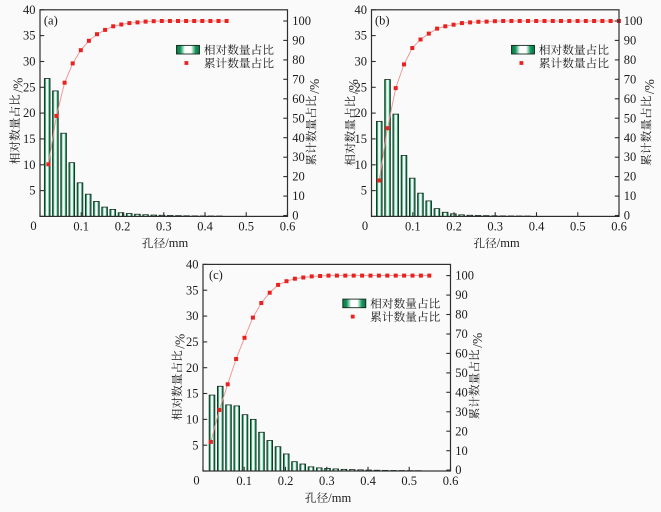 The width and height of the screenshot is (661, 512). What do you see at coordinates (382, 21) in the screenshot?
I see `svg-text: (b)` at bounding box center [382, 21].